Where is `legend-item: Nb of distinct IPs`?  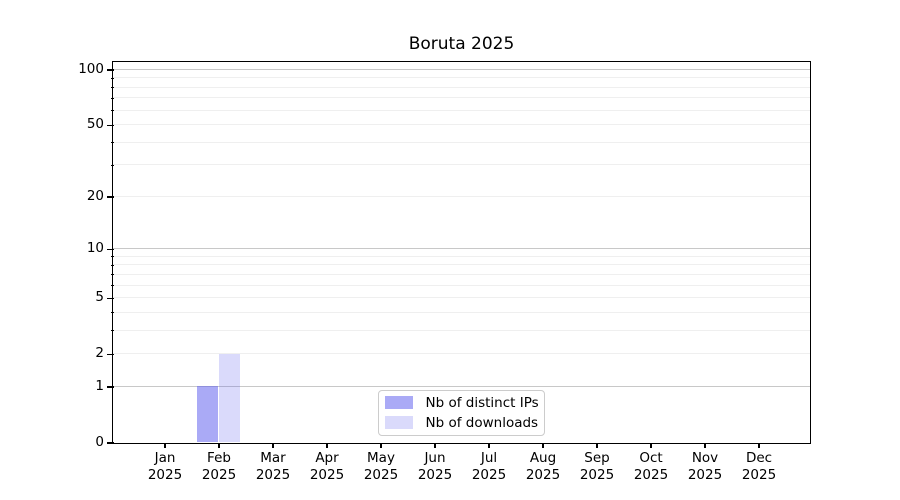
legend-item: Nb of distinct IPs is located at coordinates (461, 402).